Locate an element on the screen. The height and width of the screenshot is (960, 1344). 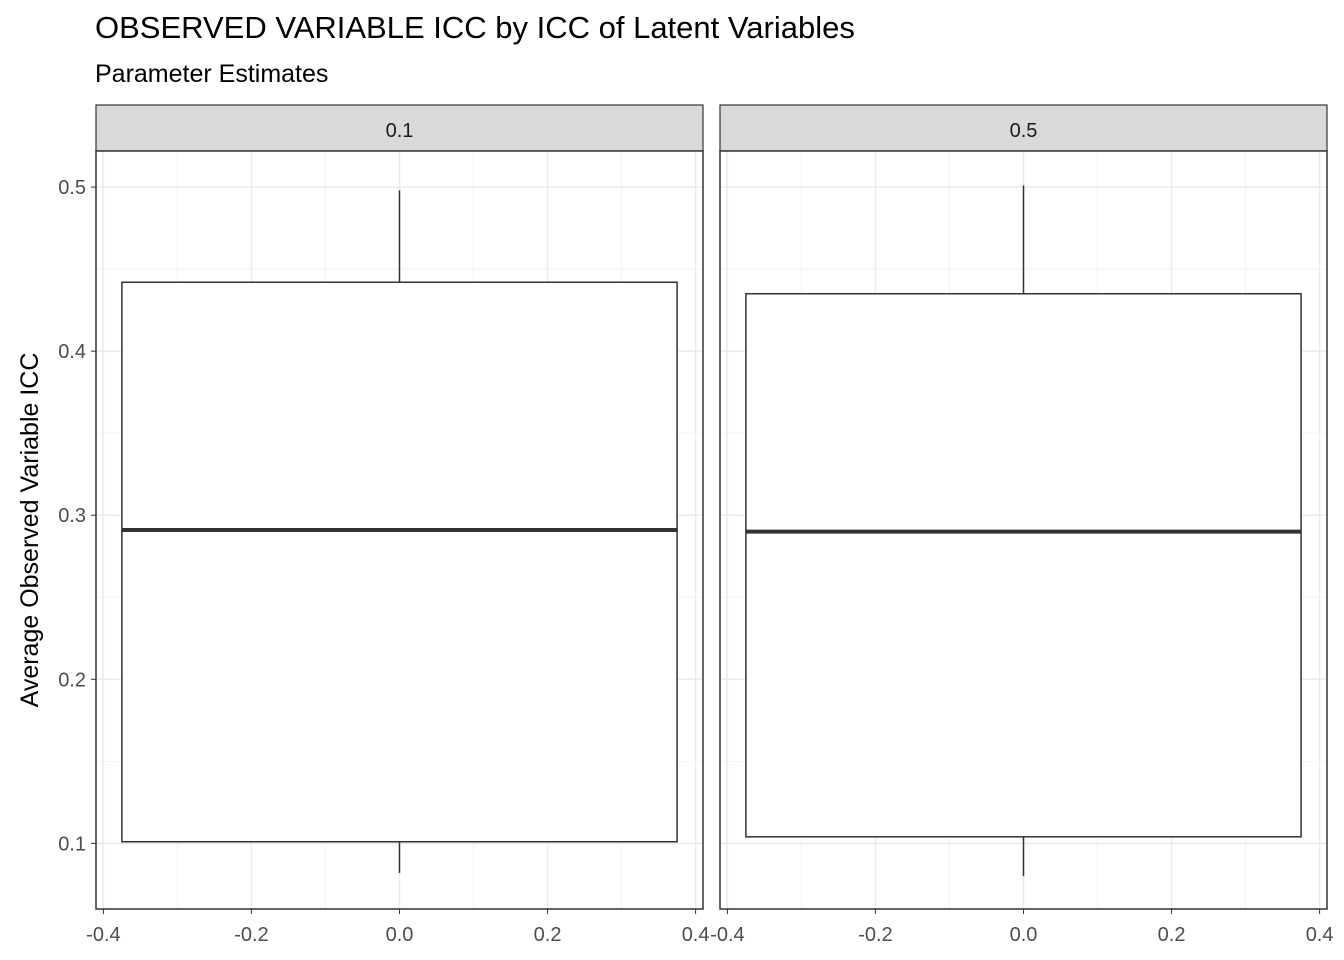
y-axis-title: Average Observed Variable ICC is located at coordinates (30, 530).